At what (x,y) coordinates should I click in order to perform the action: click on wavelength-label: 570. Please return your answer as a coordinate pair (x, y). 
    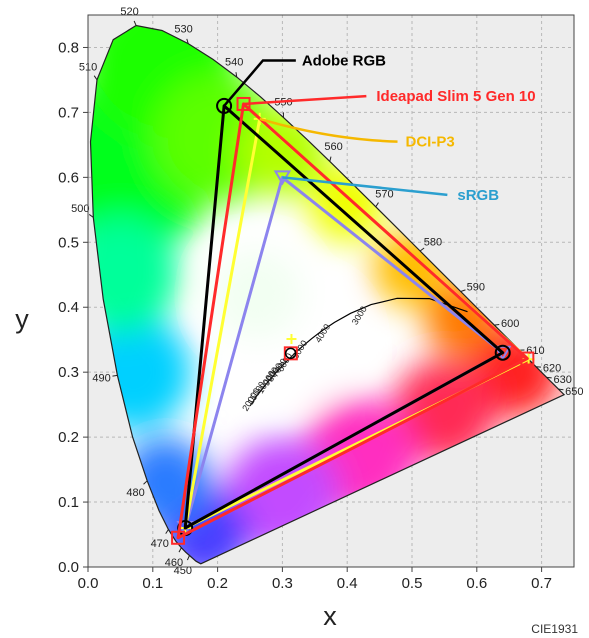
    Looking at the image, I should click on (384, 194).